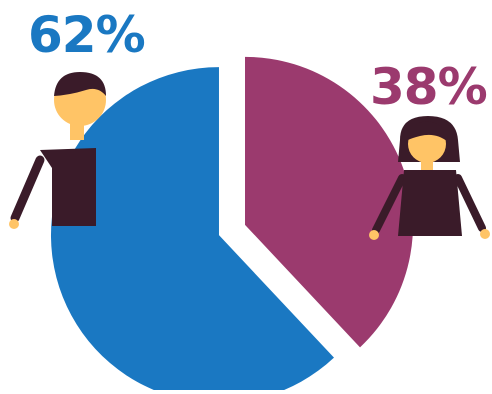 Image resolution: width=492 pixels, height=394 pixels. I want to click on woman-icon, so click(429, 178).